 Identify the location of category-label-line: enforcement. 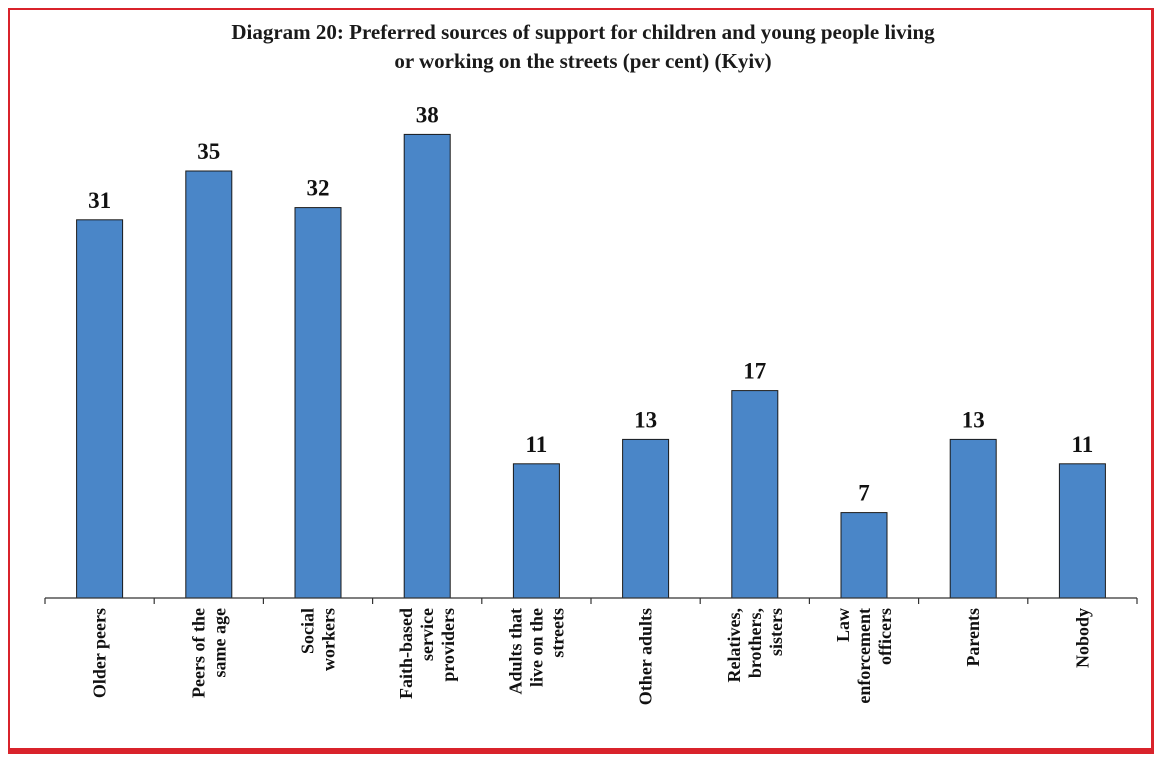
(864, 656).